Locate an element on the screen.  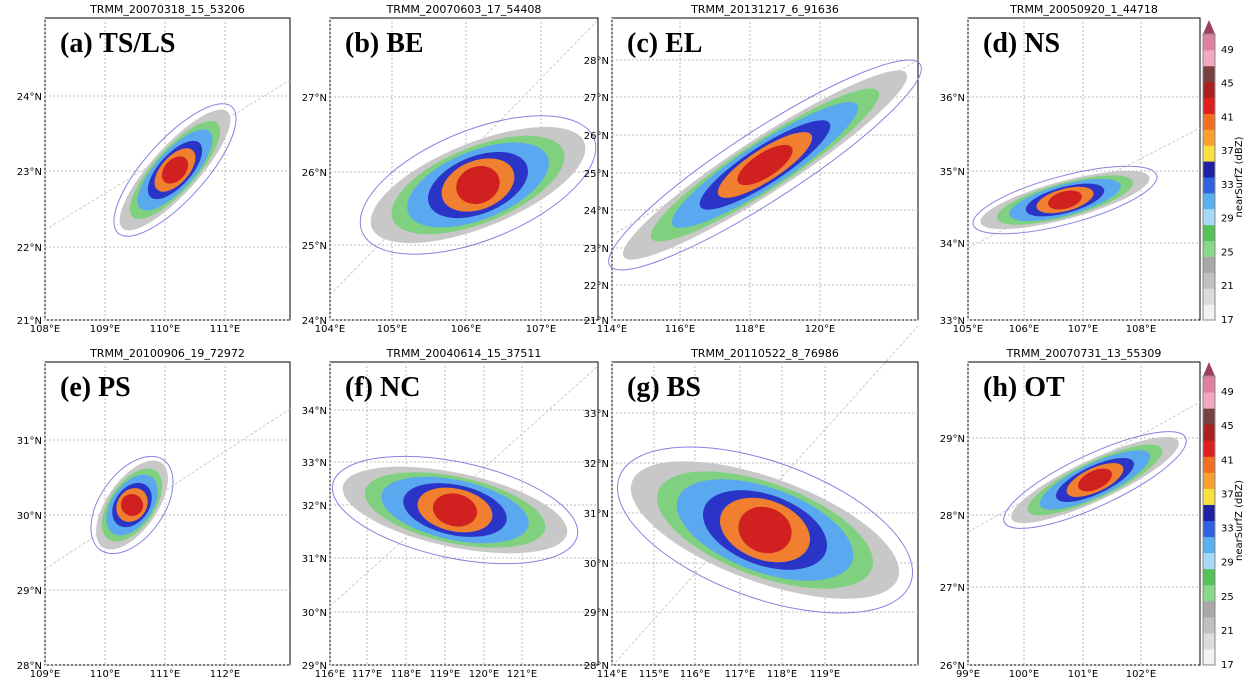
y-tick-label: 31°N is located at coordinates (596, 514).